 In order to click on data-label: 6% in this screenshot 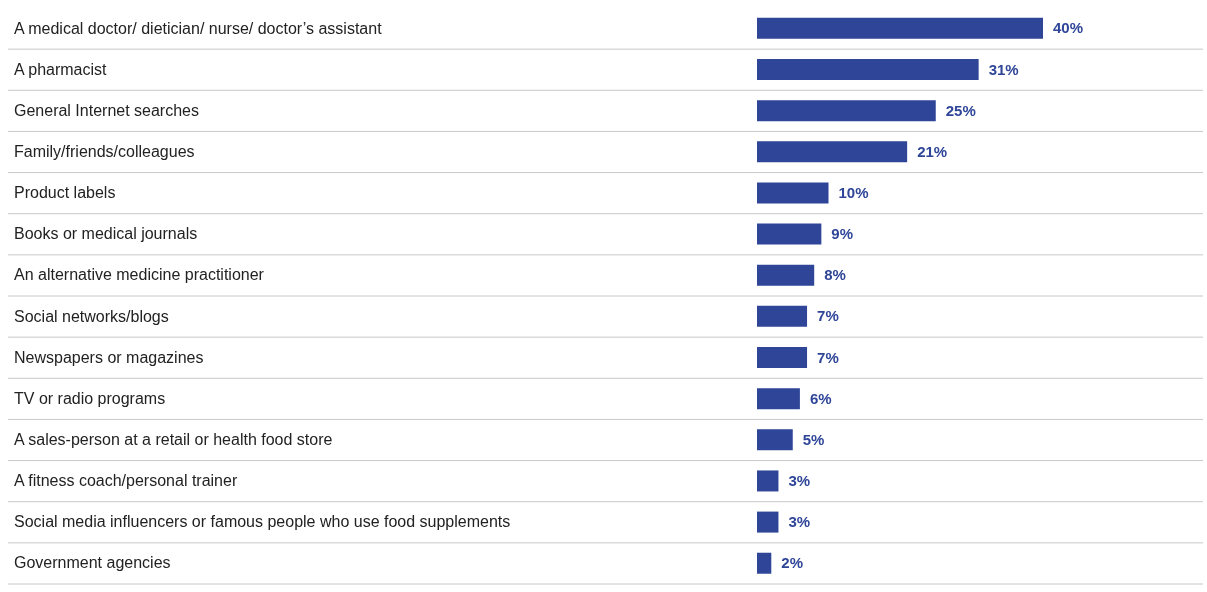, I will do `click(820, 398)`.